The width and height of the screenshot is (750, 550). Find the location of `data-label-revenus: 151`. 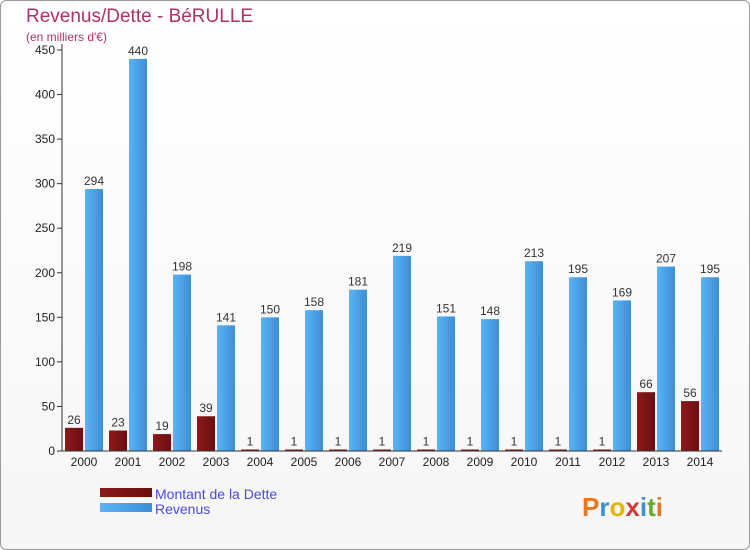

data-label-revenus: 151 is located at coordinates (446, 308).